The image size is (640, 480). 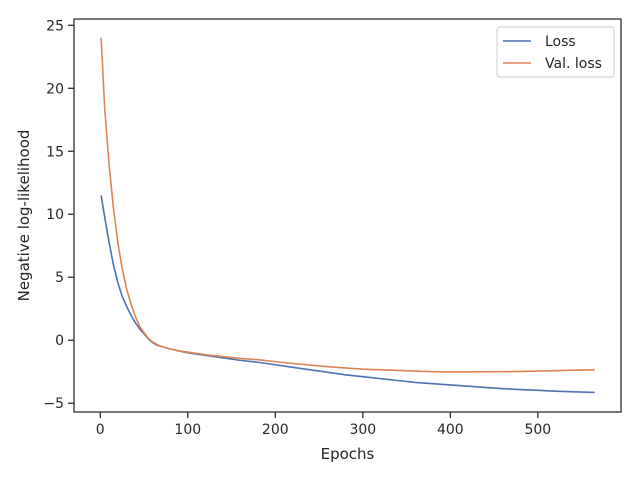 What do you see at coordinates (573, 64) in the screenshot?
I see `legend-label-1: Val. loss` at bounding box center [573, 64].